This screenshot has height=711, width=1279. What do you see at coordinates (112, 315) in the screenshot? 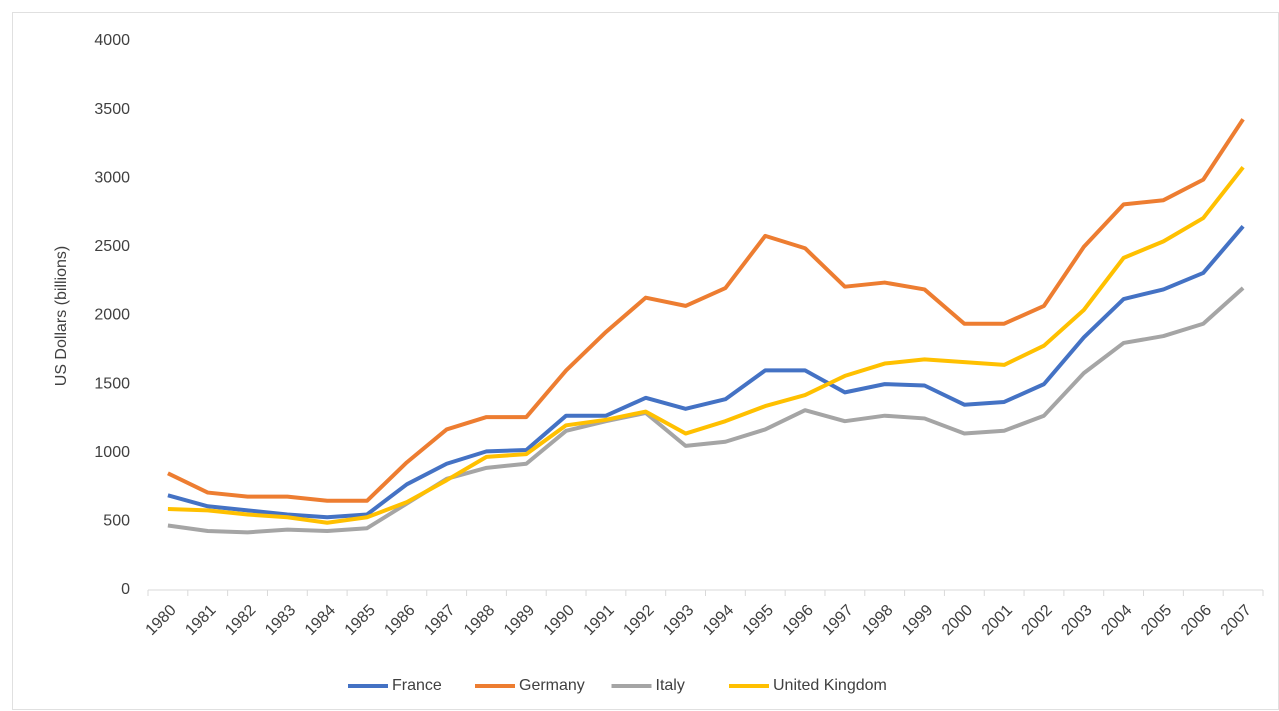
I see `y-tick-label: 2000` at bounding box center [112, 315].